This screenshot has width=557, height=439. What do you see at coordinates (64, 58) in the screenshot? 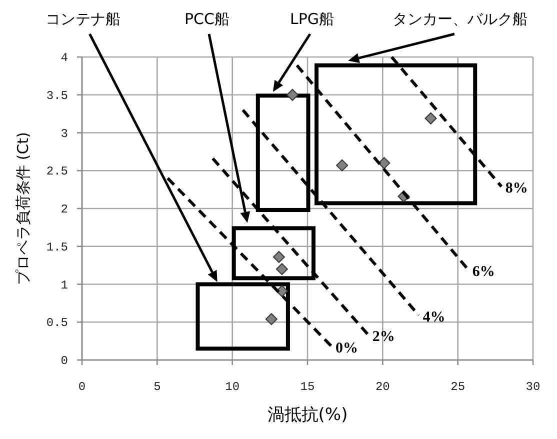
I see `y-tick-label: 4` at bounding box center [64, 58].